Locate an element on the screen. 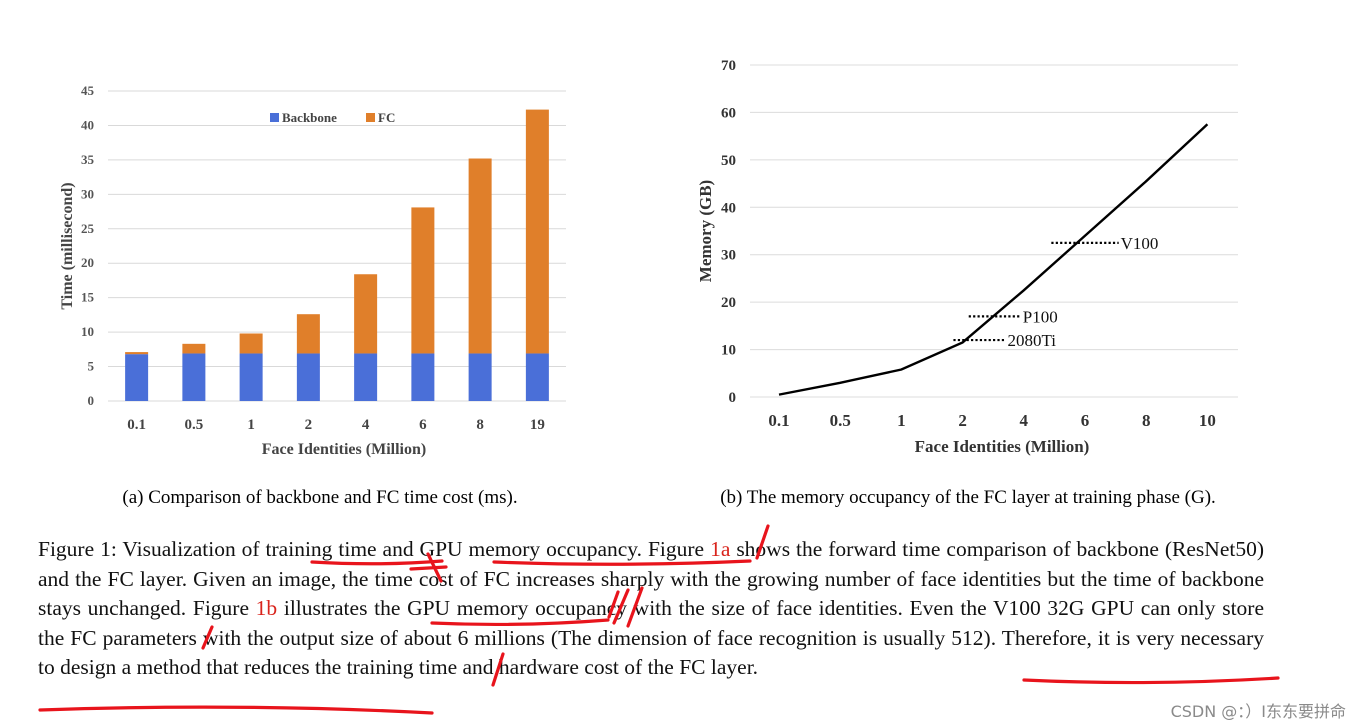 The image size is (1362, 728). annotation-label-v100: V100 is located at coordinates (1140, 243).